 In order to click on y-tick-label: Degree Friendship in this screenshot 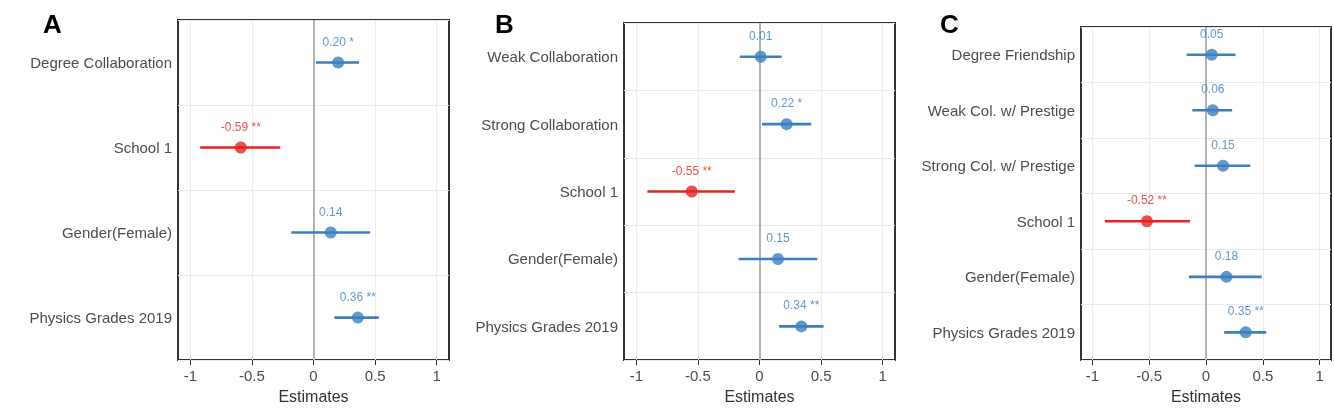, I will do `click(1013, 55)`.